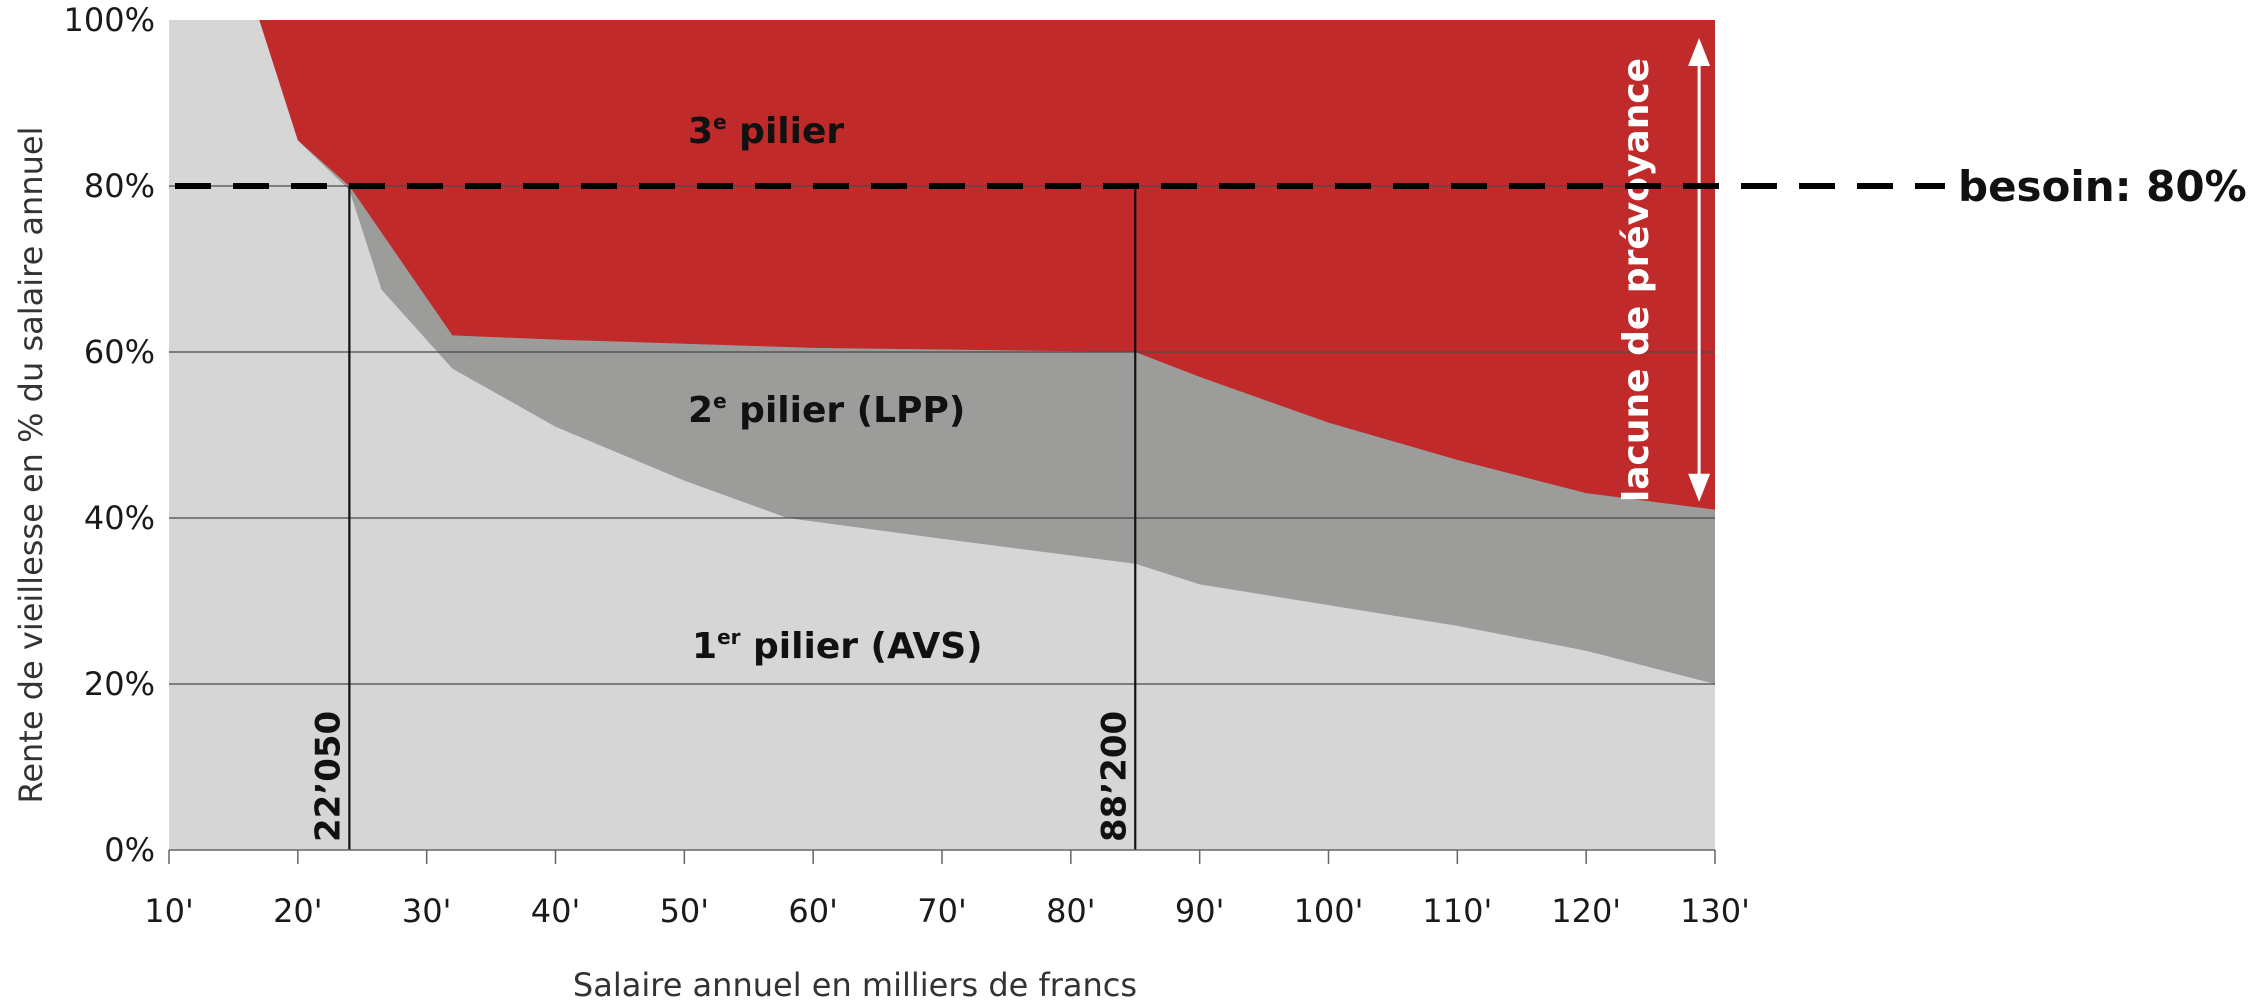  Describe the element at coordinates (119, 518) in the screenshot. I see `y-tick-label: 40%` at that location.